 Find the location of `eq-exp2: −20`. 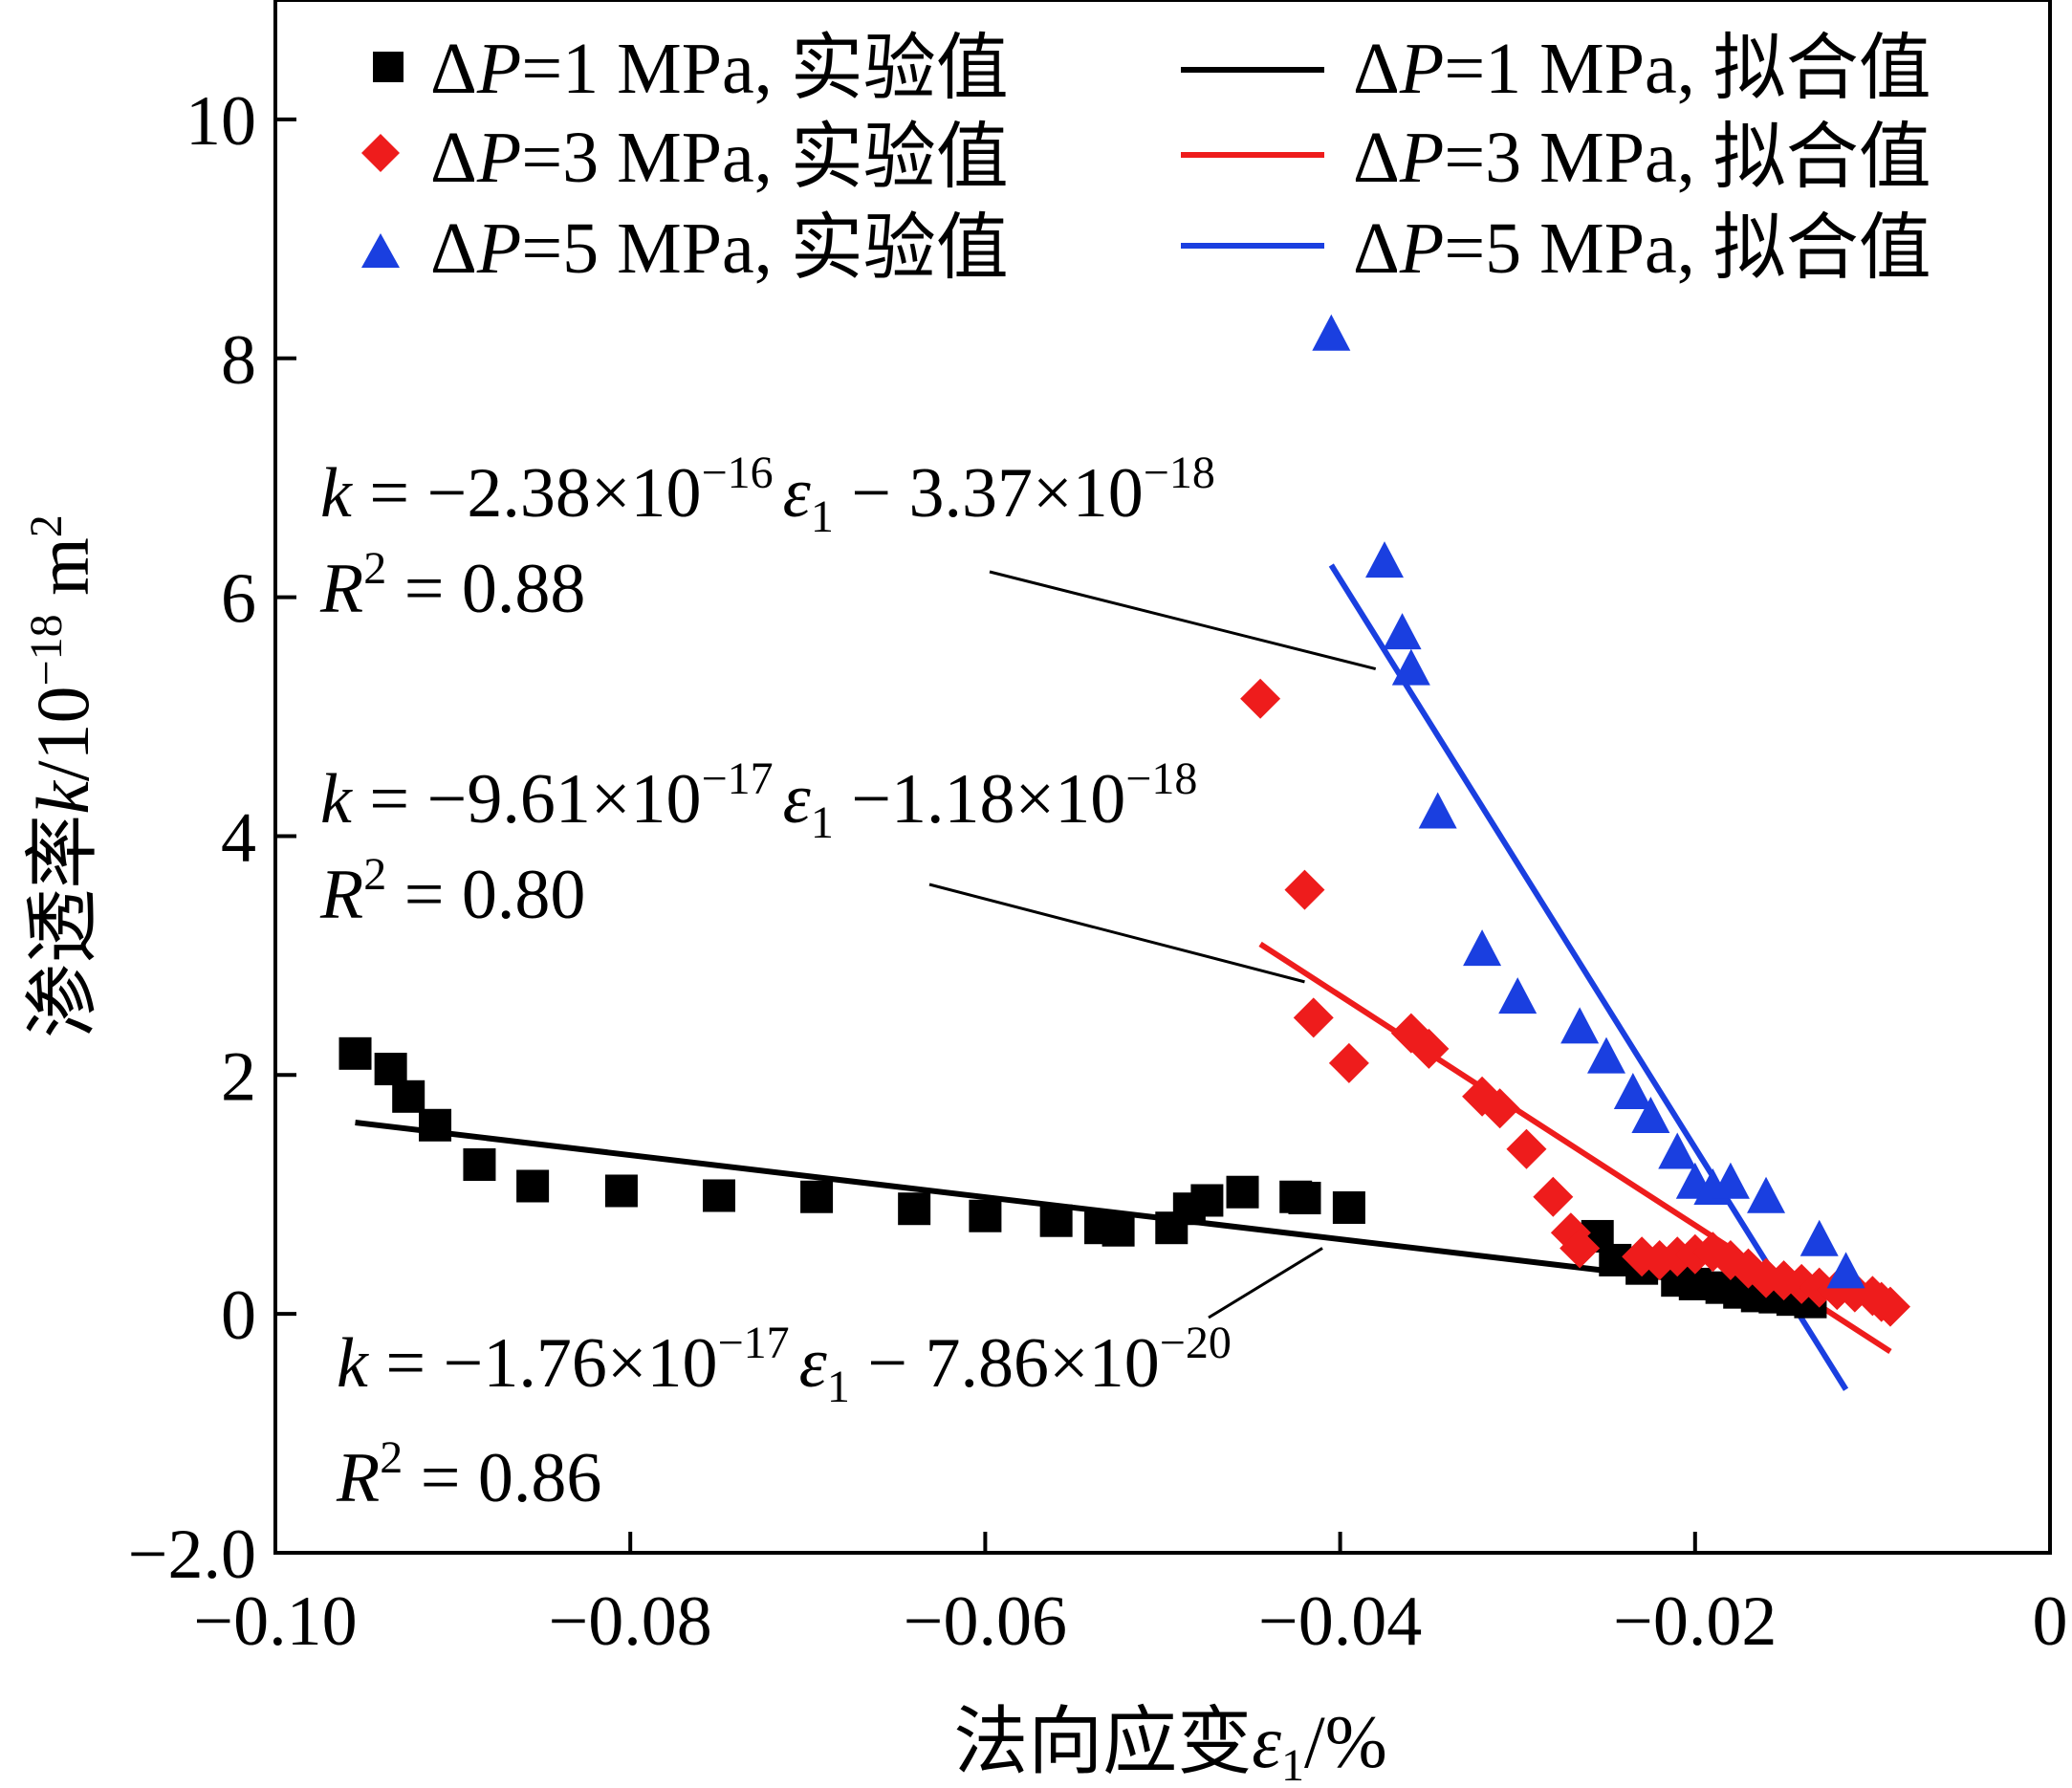

eq-exp2: −20 is located at coordinates (1196, 1343).